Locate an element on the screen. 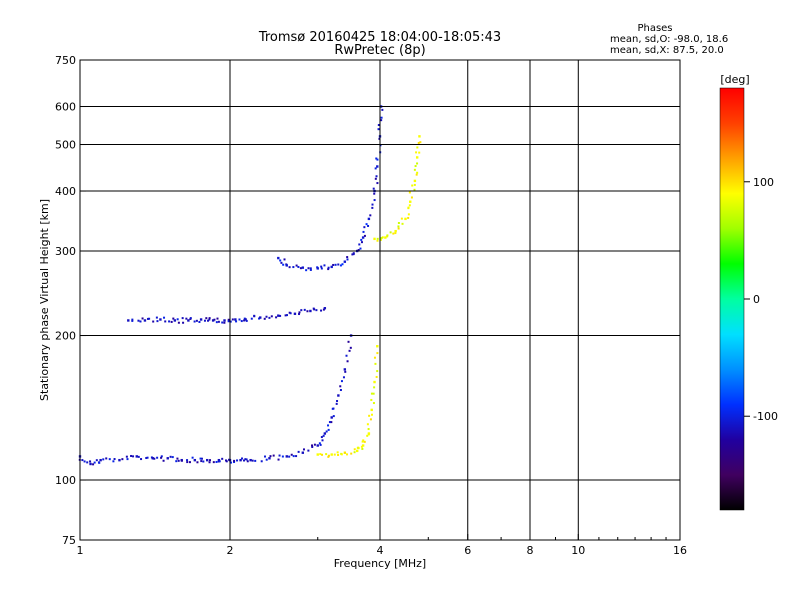 The height and width of the screenshot is (600, 800). y-tick-label: 400 is located at coordinates (65, 191).